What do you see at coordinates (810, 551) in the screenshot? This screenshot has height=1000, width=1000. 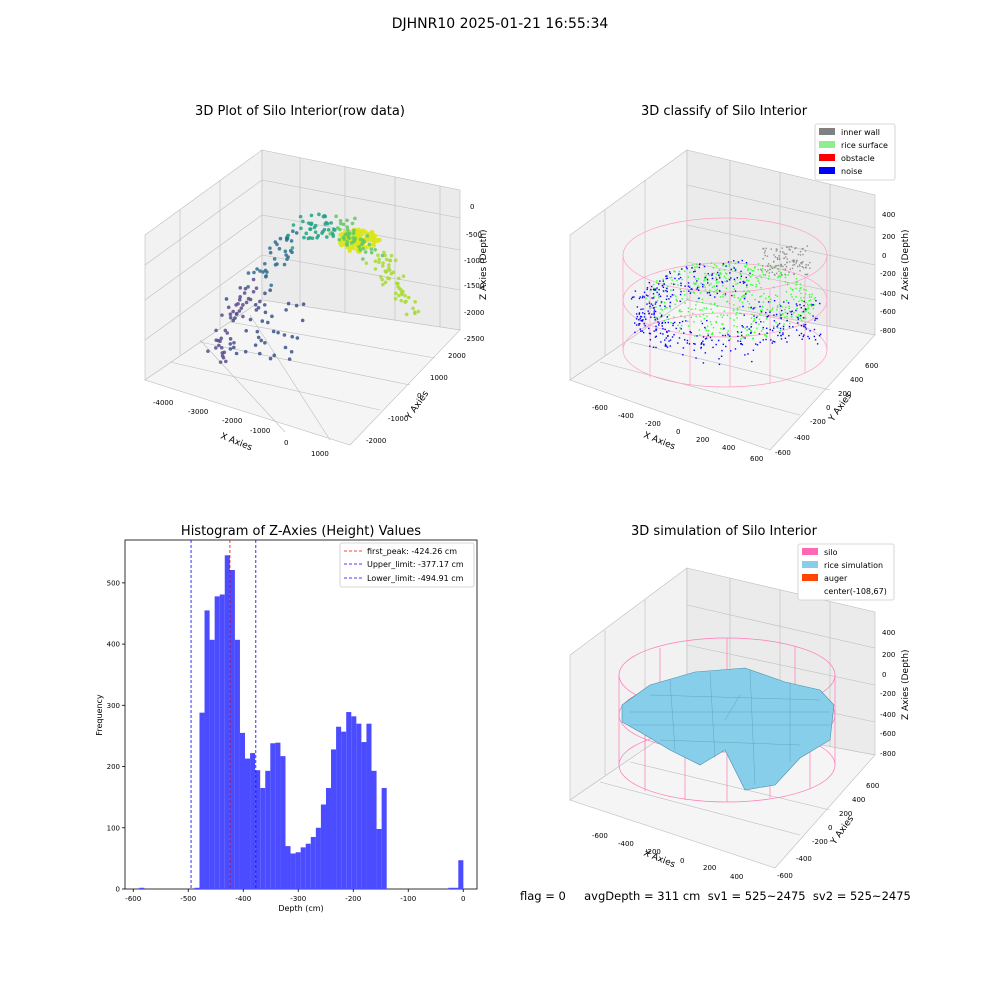 I see `legend-swatch-silo` at bounding box center [810, 551].